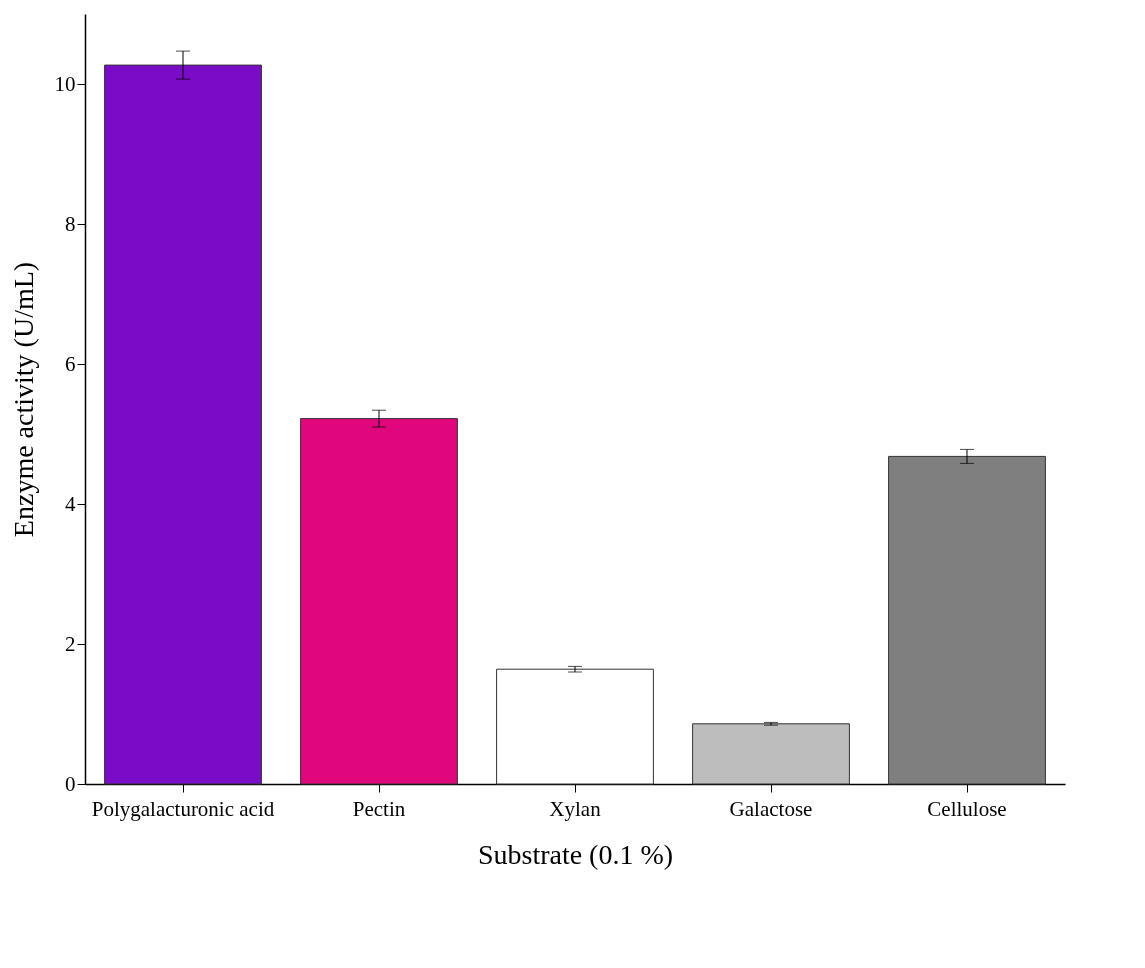 This screenshot has height=968, width=1145. What do you see at coordinates (183, 808) in the screenshot?
I see `x-tick-label: Polygalacturonic acid` at bounding box center [183, 808].